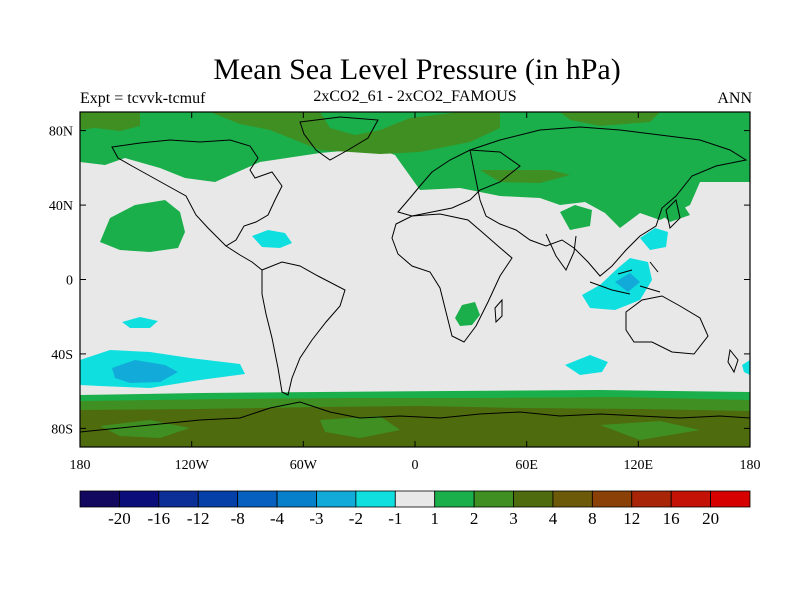 This screenshot has width=800, height=600. I want to click on x-tick-label: 0, so click(415, 465).